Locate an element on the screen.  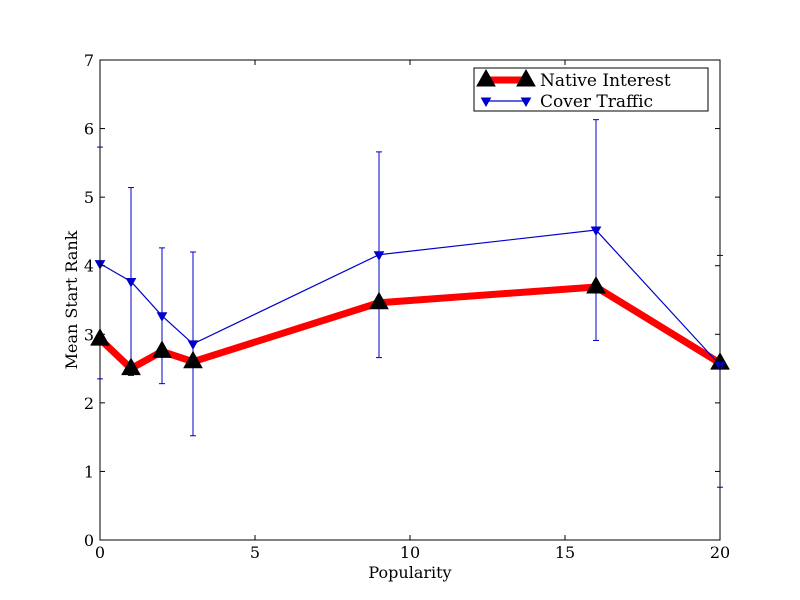
y-tick-label: 1 is located at coordinates (89, 471).